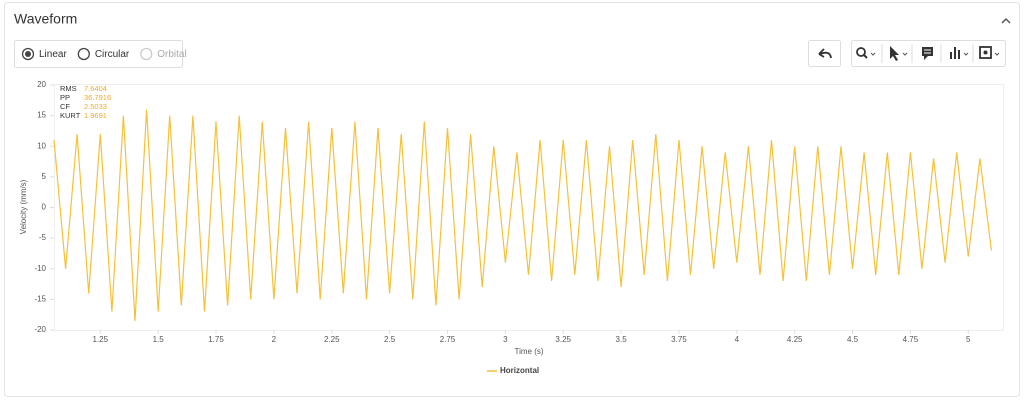 The image size is (1024, 407). What do you see at coordinates (332, 339) in the screenshot?
I see `x-tick-label: 2.25` at bounding box center [332, 339].